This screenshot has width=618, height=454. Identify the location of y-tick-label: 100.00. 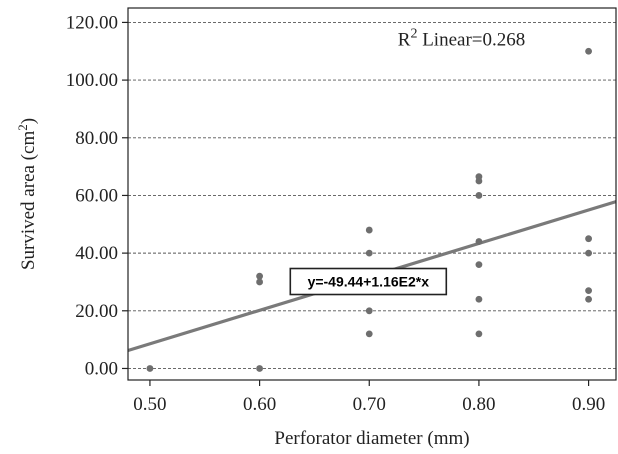
(92, 80).